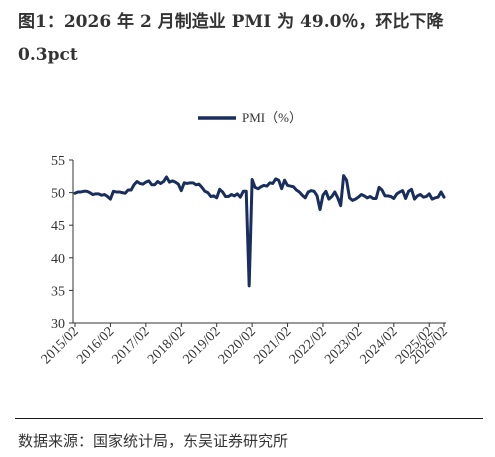 The height and width of the screenshot is (457, 495). I want to click on y-axis: 30 35 40 45 50 55, so click(62, 243).